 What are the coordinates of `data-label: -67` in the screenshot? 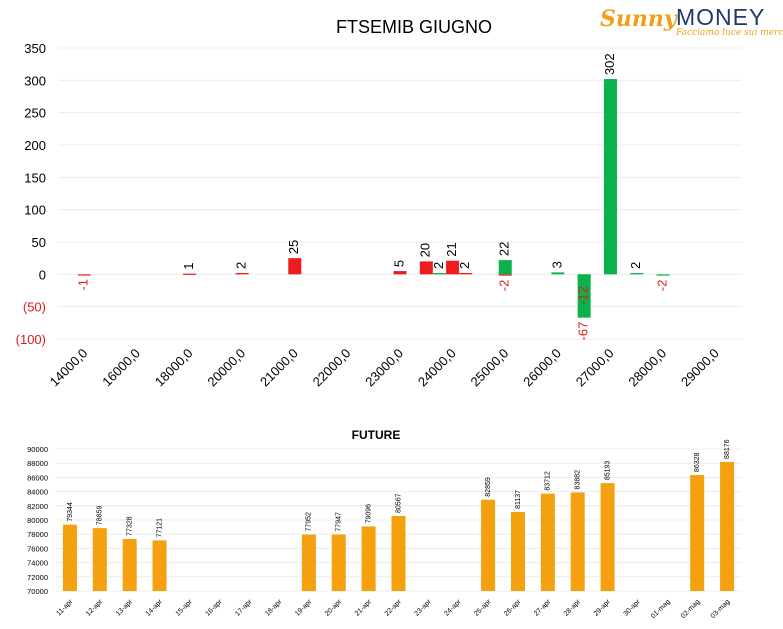 It's located at (583, 331).